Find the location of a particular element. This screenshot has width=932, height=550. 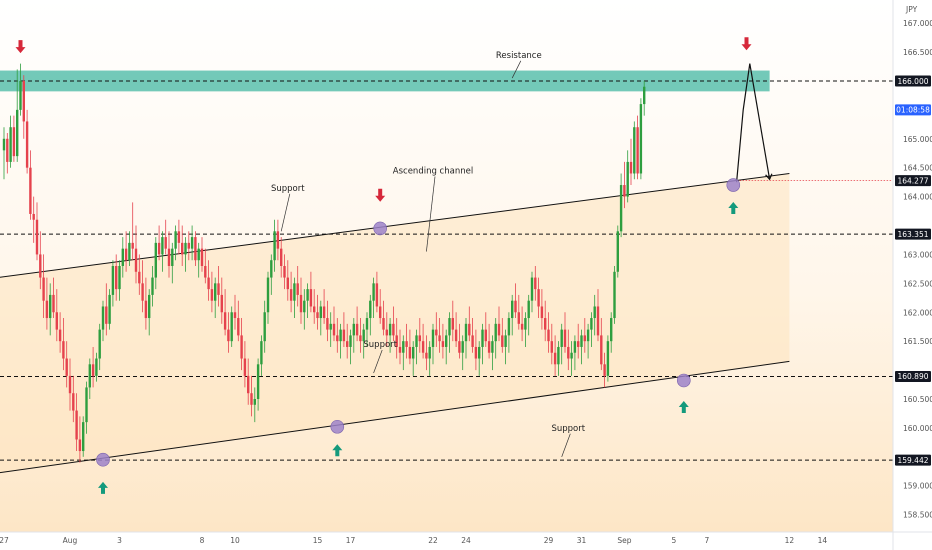

price-badge-bg is located at coordinates (913, 234).